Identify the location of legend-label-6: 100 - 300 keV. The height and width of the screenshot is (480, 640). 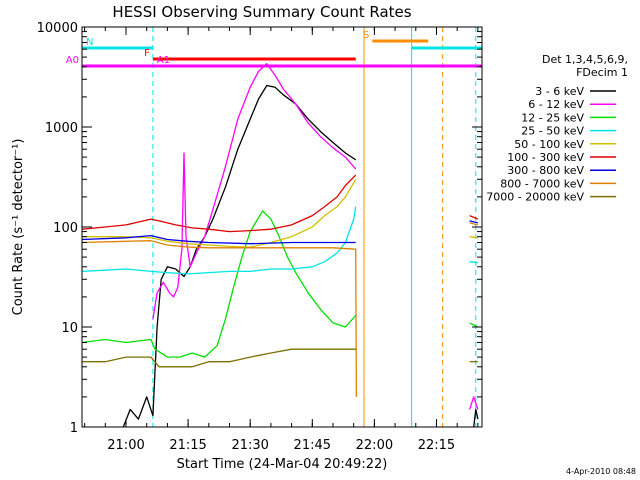
(545, 157).